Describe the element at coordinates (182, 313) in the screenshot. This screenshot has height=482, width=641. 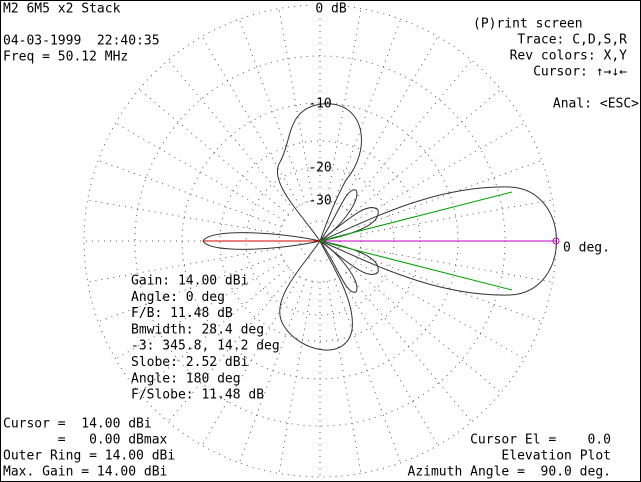
I see `info-line: F/B: 11.48 dB` at that location.